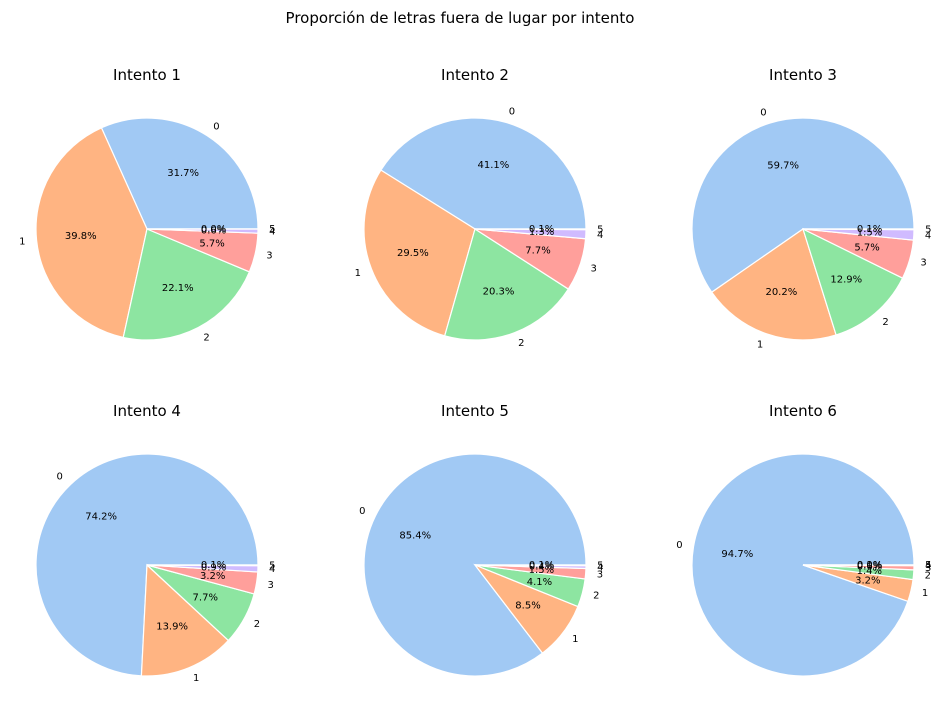 This screenshot has height=712, width=950. I want to click on percent-label-3: 0.6%, so click(869, 567).